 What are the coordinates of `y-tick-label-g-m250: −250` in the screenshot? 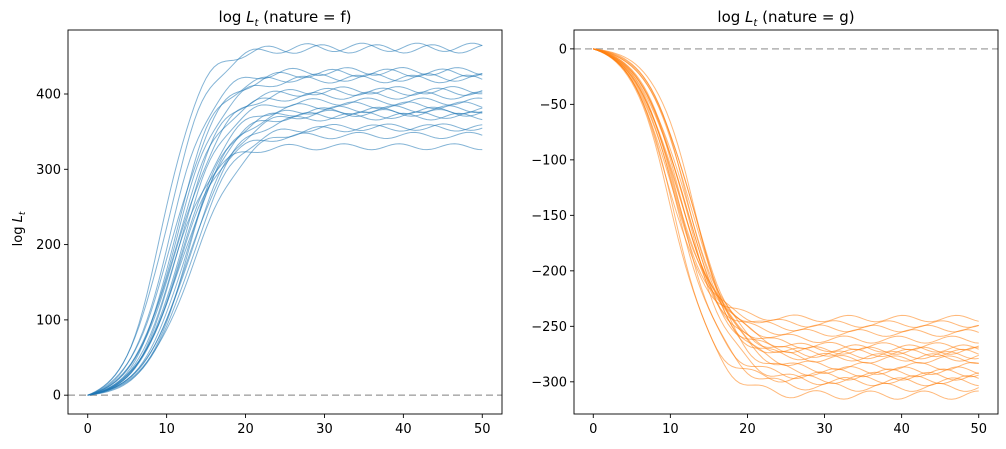 It's located at (549, 327).